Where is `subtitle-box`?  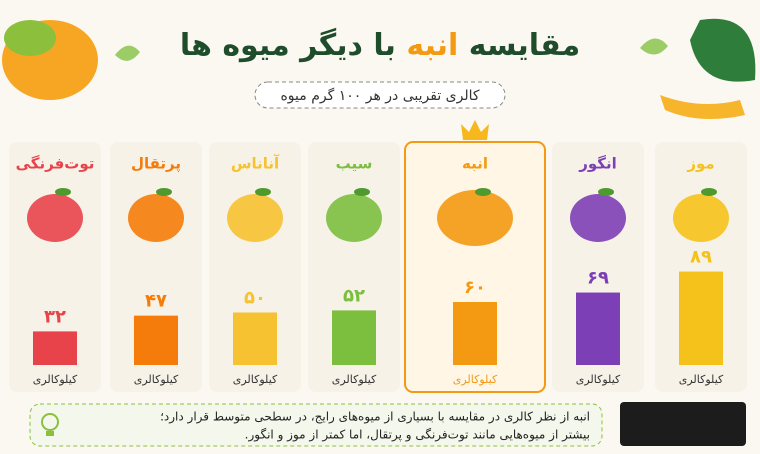
subtitle-box is located at coordinates (380, 95).